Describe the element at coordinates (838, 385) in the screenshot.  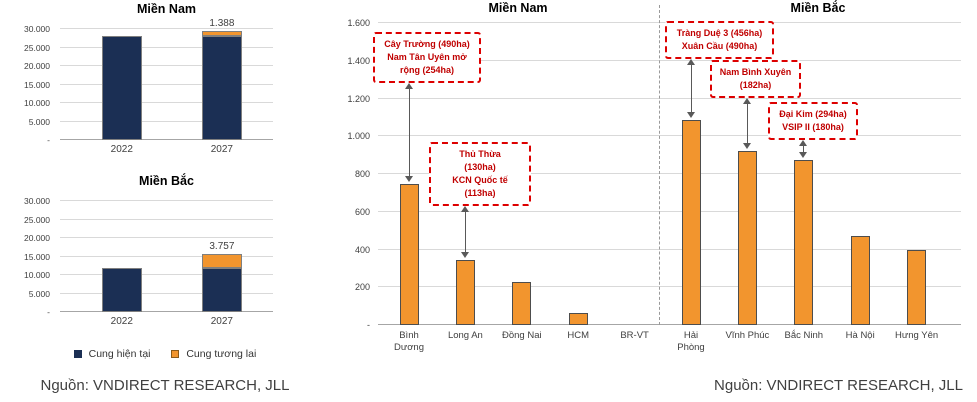
I see `source-credit-right: Nguồn: VNDIRECT RESEARCH, JLL` at that location.